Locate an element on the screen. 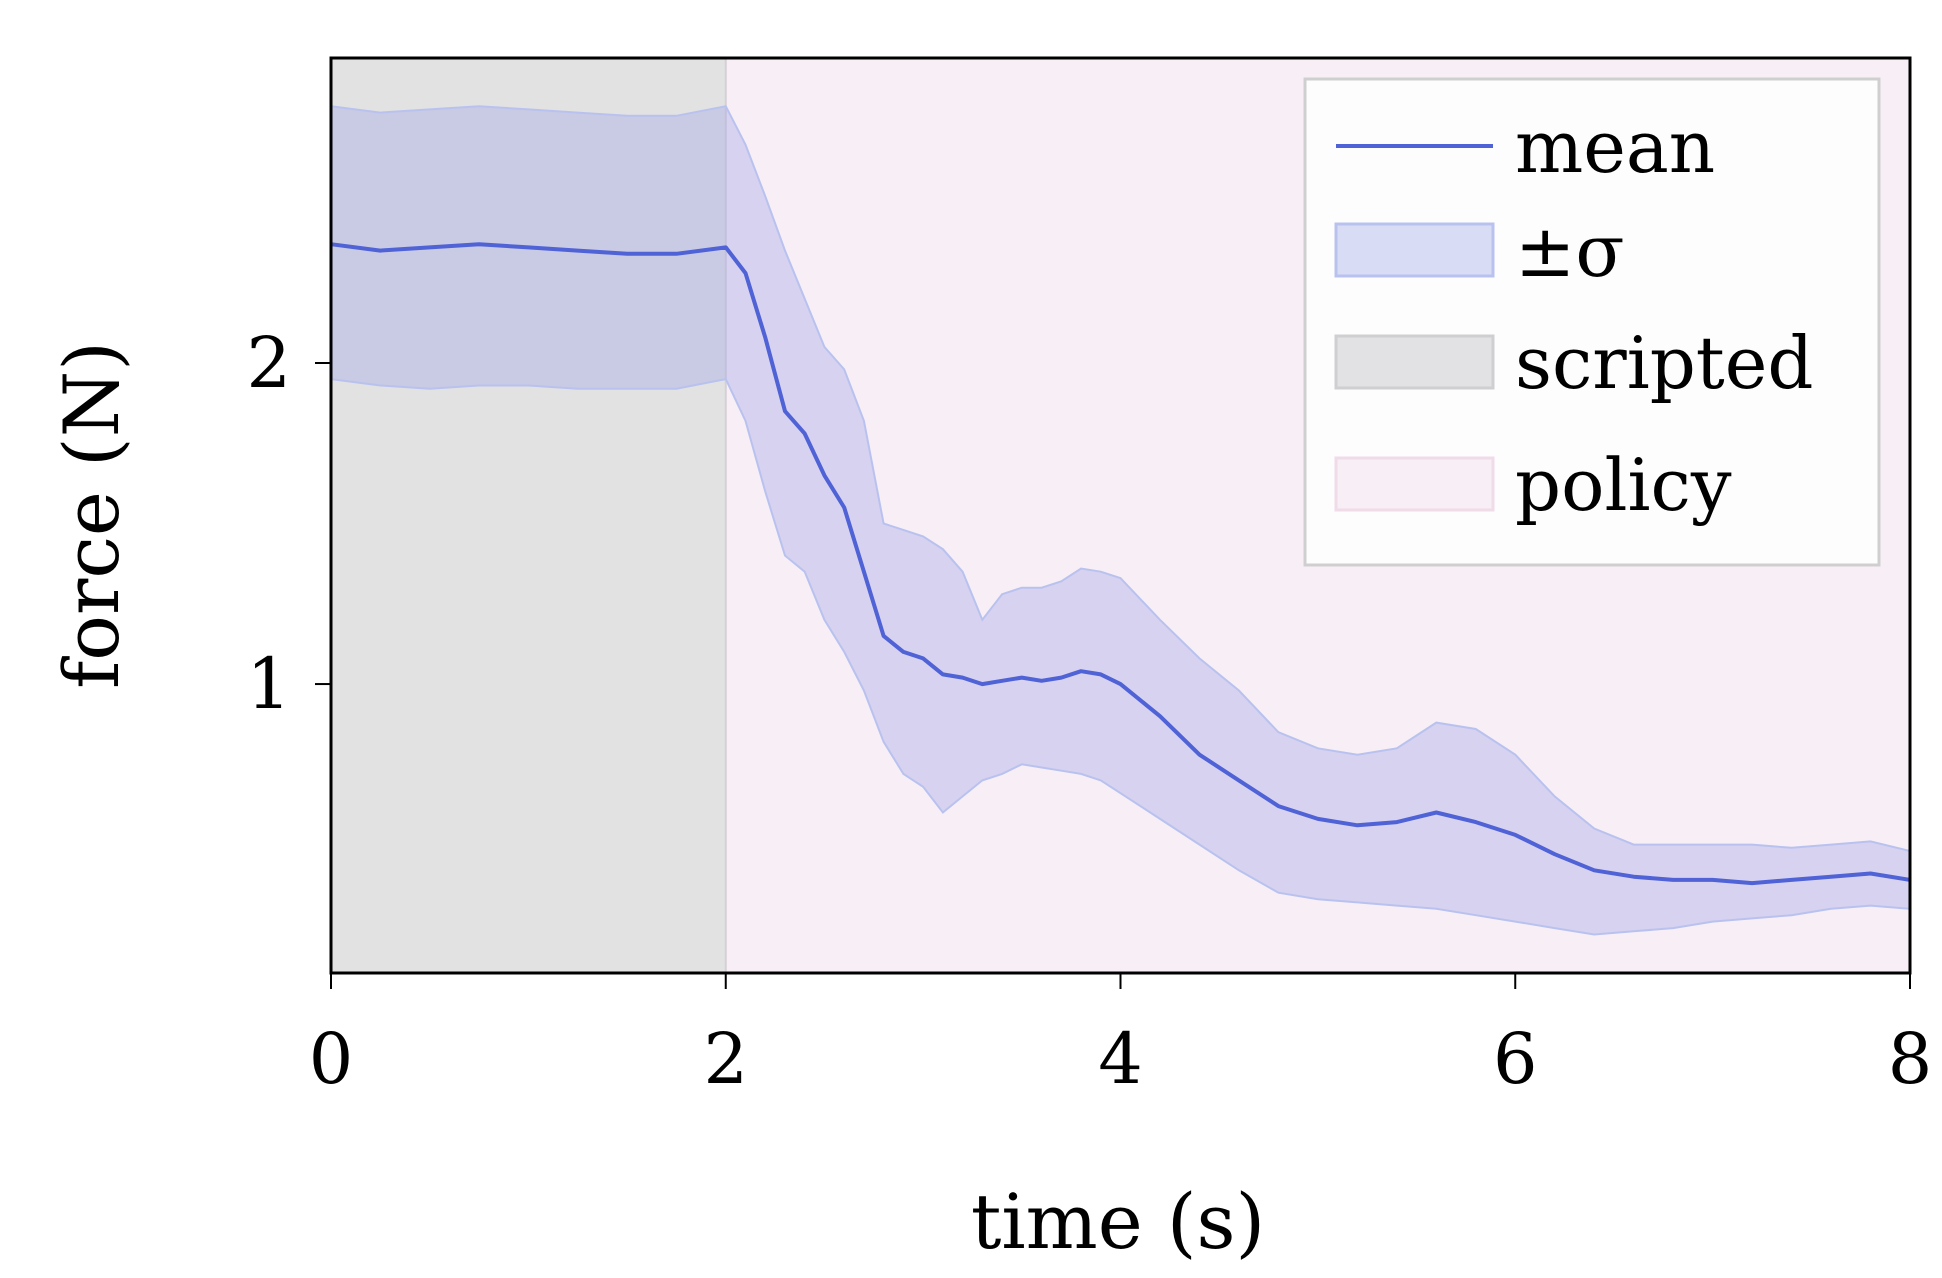 Image resolution: width=1942 pixels, height=1278 pixels. x-tick-label: 6 is located at coordinates (1515, 1059).